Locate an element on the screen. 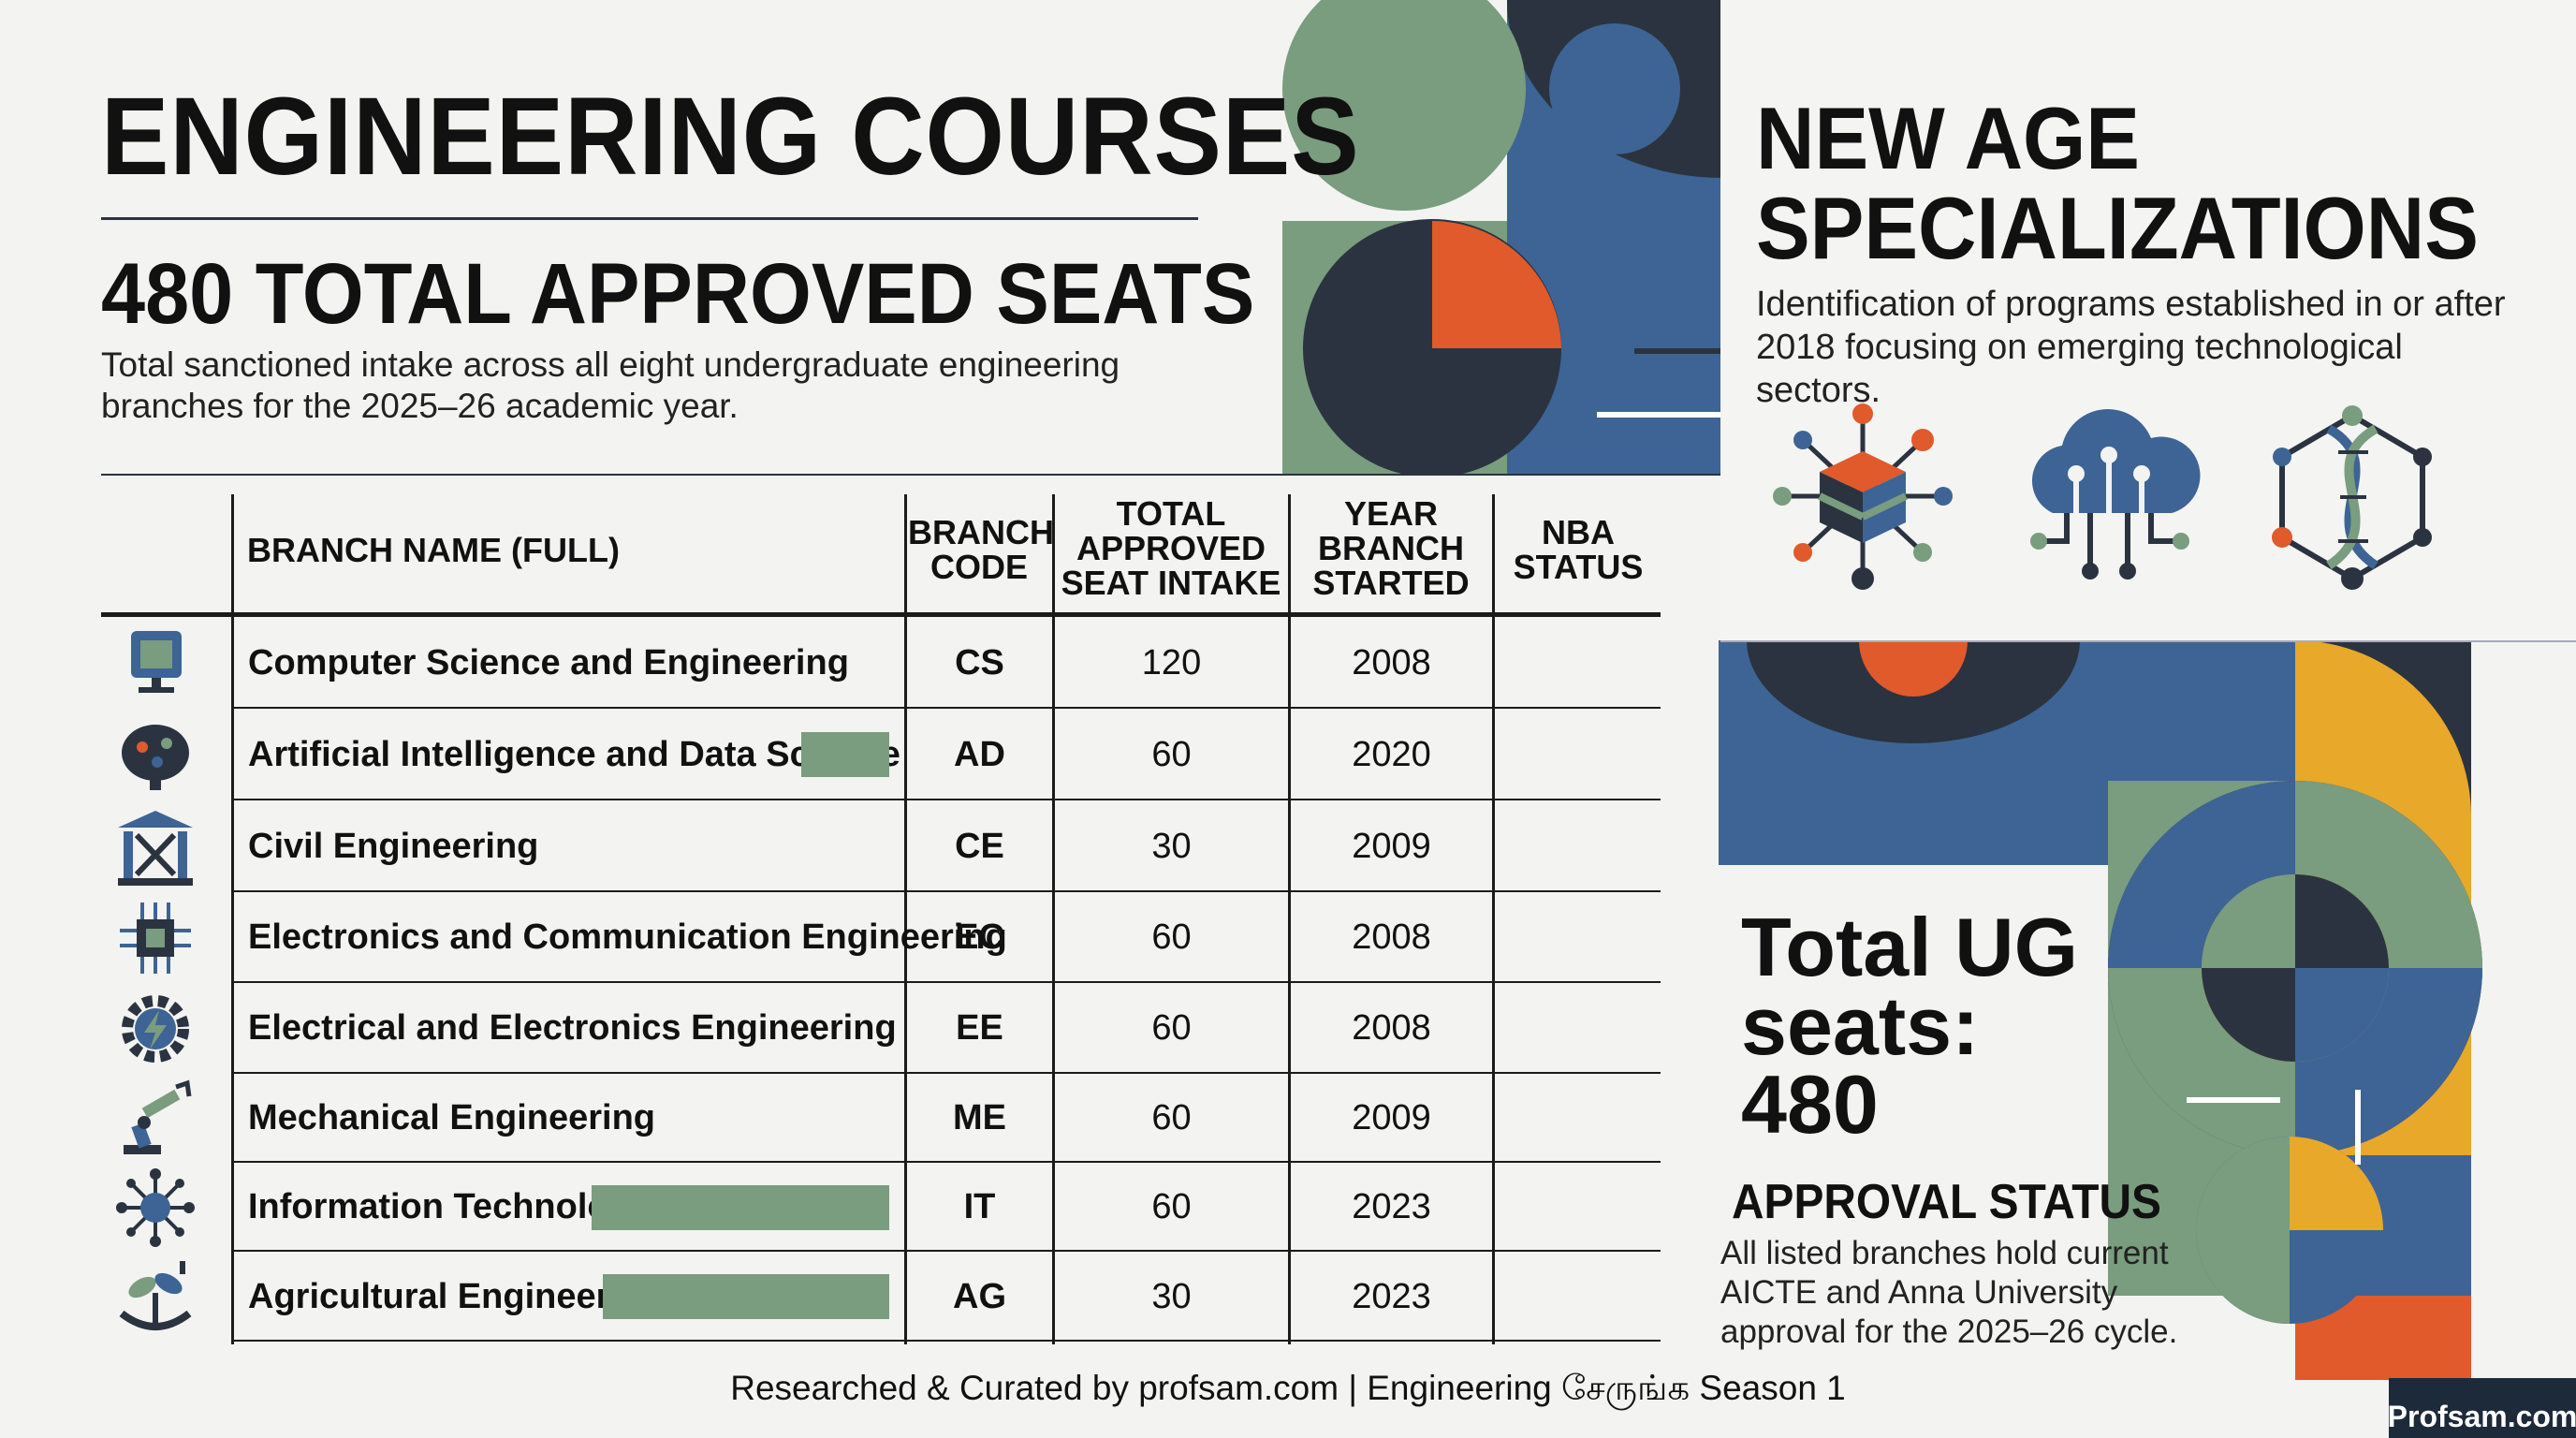 The width and height of the screenshot is (2576, 1438). data-cube-icon is located at coordinates (1863, 497).